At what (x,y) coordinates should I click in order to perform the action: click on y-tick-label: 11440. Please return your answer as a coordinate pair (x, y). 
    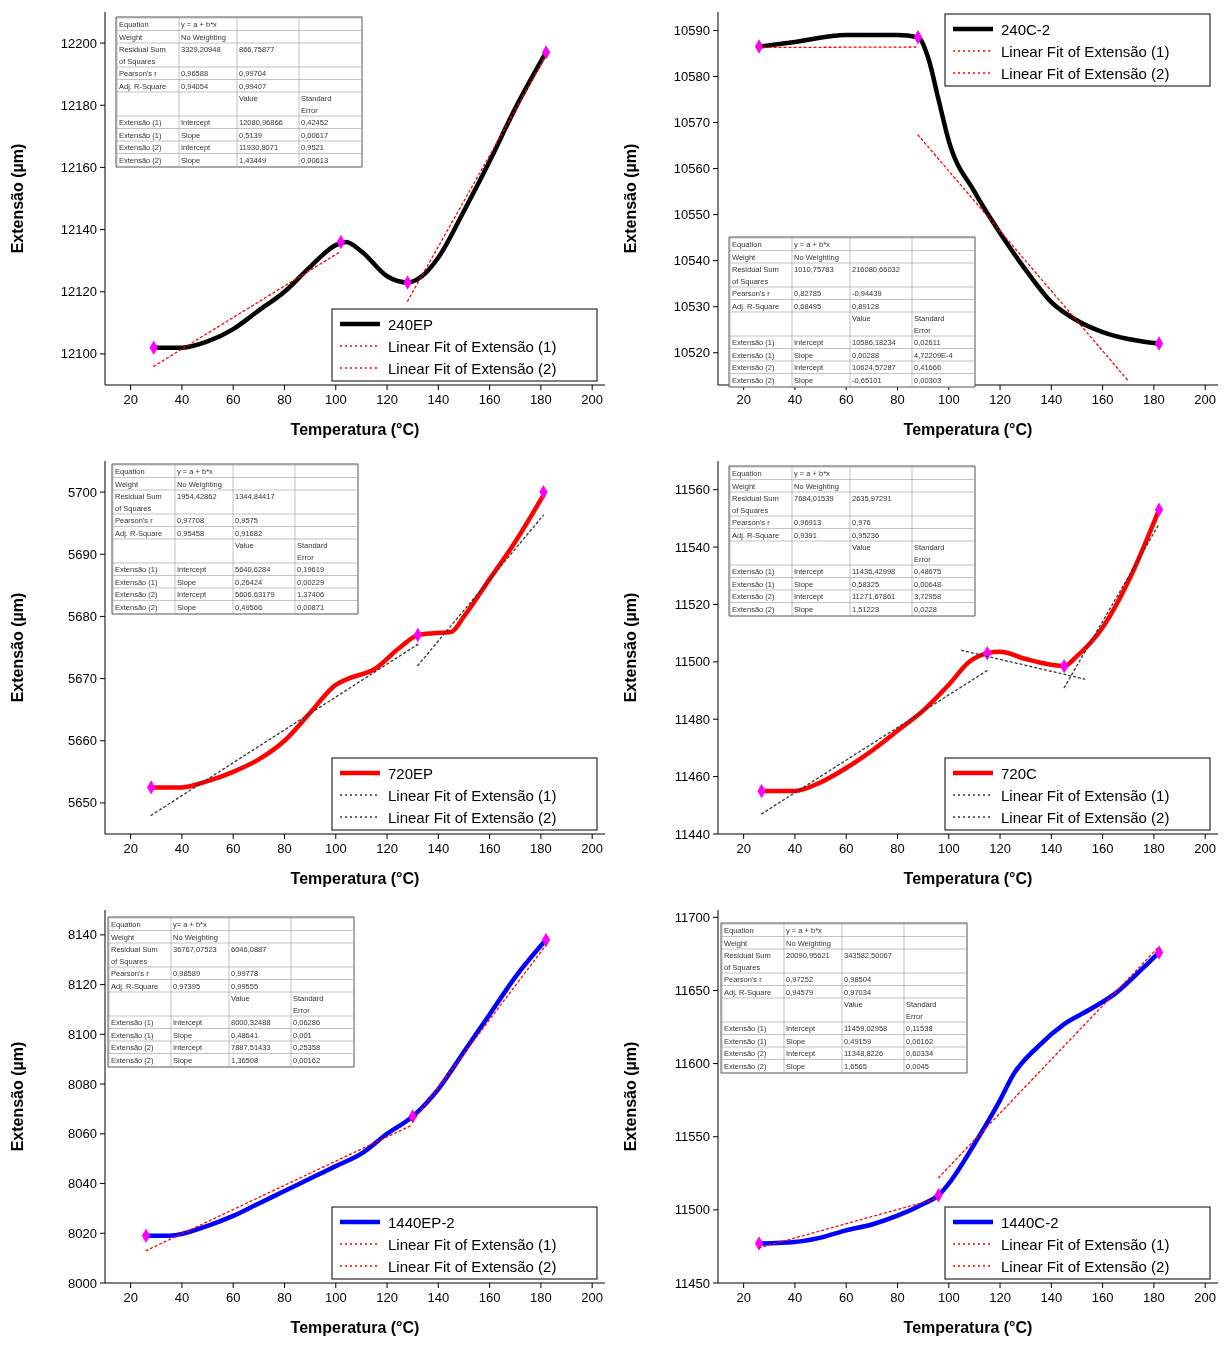
    Looking at the image, I should click on (692, 834).